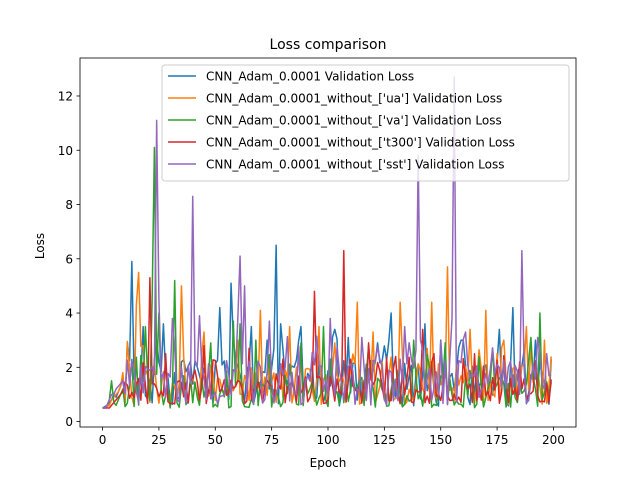 This screenshot has height=480, width=640. What do you see at coordinates (271, 440) in the screenshot?
I see `x-tick-label: 75` at bounding box center [271, 440].